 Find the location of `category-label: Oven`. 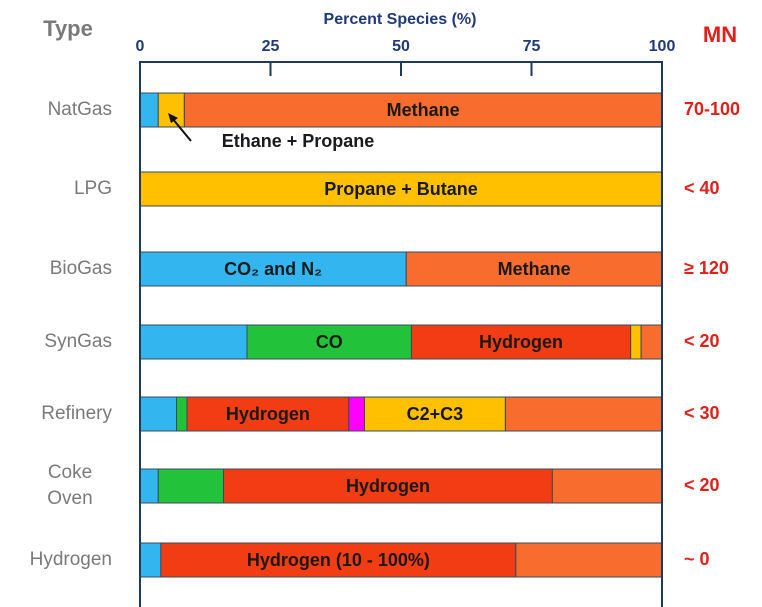

category-label: Oven is located at coordinates (69, 498).